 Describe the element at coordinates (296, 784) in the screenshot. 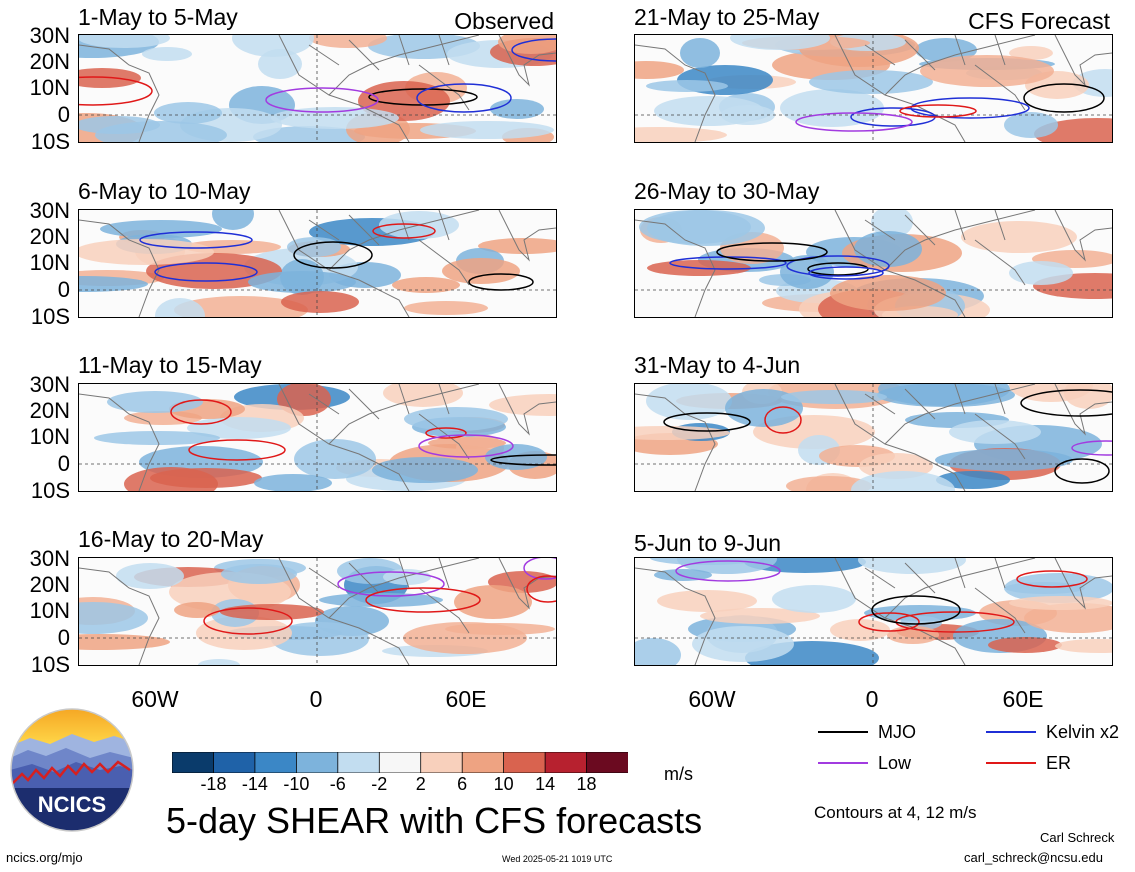

I see `colorbar-tick: -10` at that location.